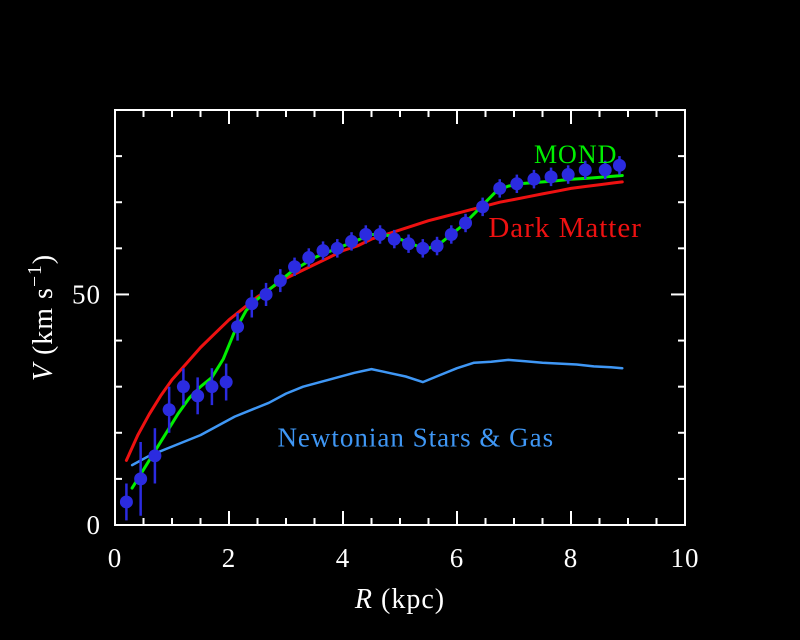 The image size is (800, 640). Describe the element at coordinates (685, 558) in the screenshot. I see `x-tick-label: 10` at that location.